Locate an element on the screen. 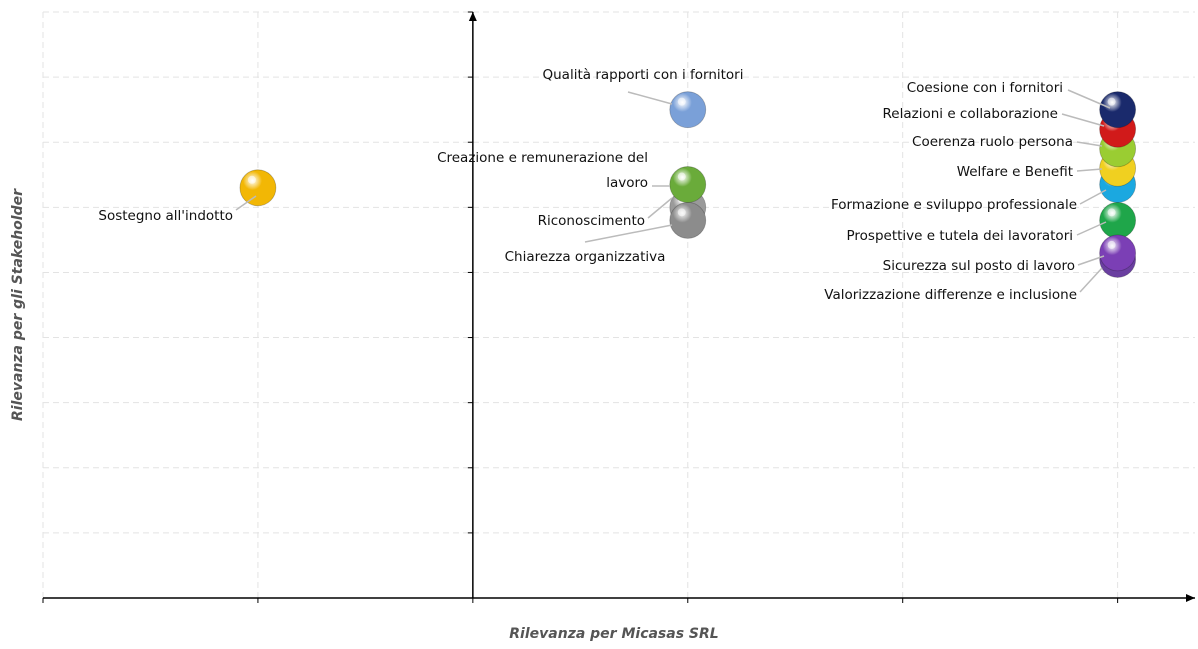 The image size is (1198, 649). label-box: Creazione e remunerazione del lavoro is located at coordinates (542, 170).